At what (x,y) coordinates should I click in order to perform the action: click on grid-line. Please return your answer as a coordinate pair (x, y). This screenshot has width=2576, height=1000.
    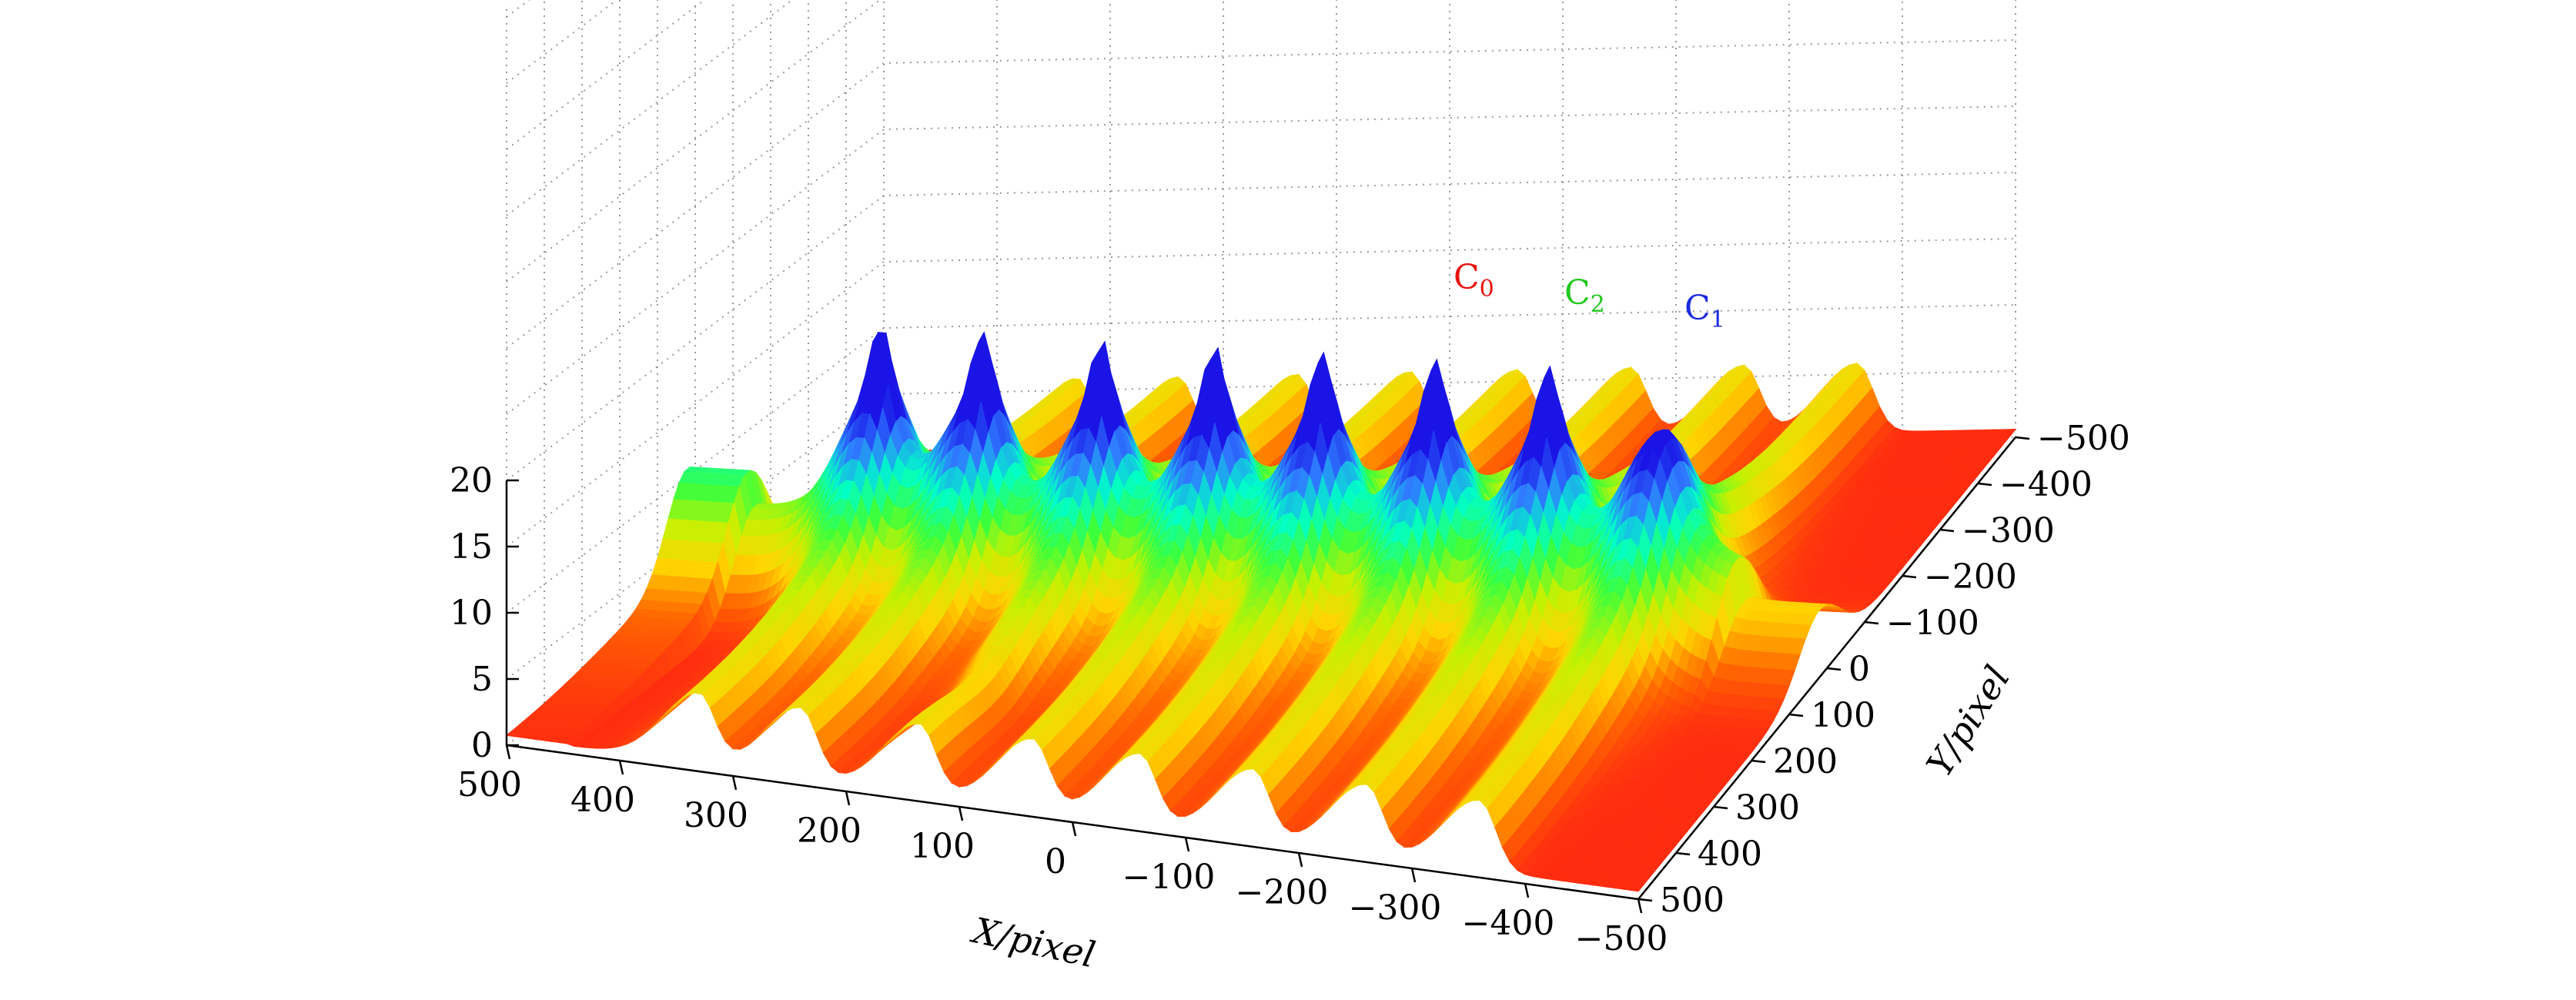
    Looking at the image, I should click on (518, 9).